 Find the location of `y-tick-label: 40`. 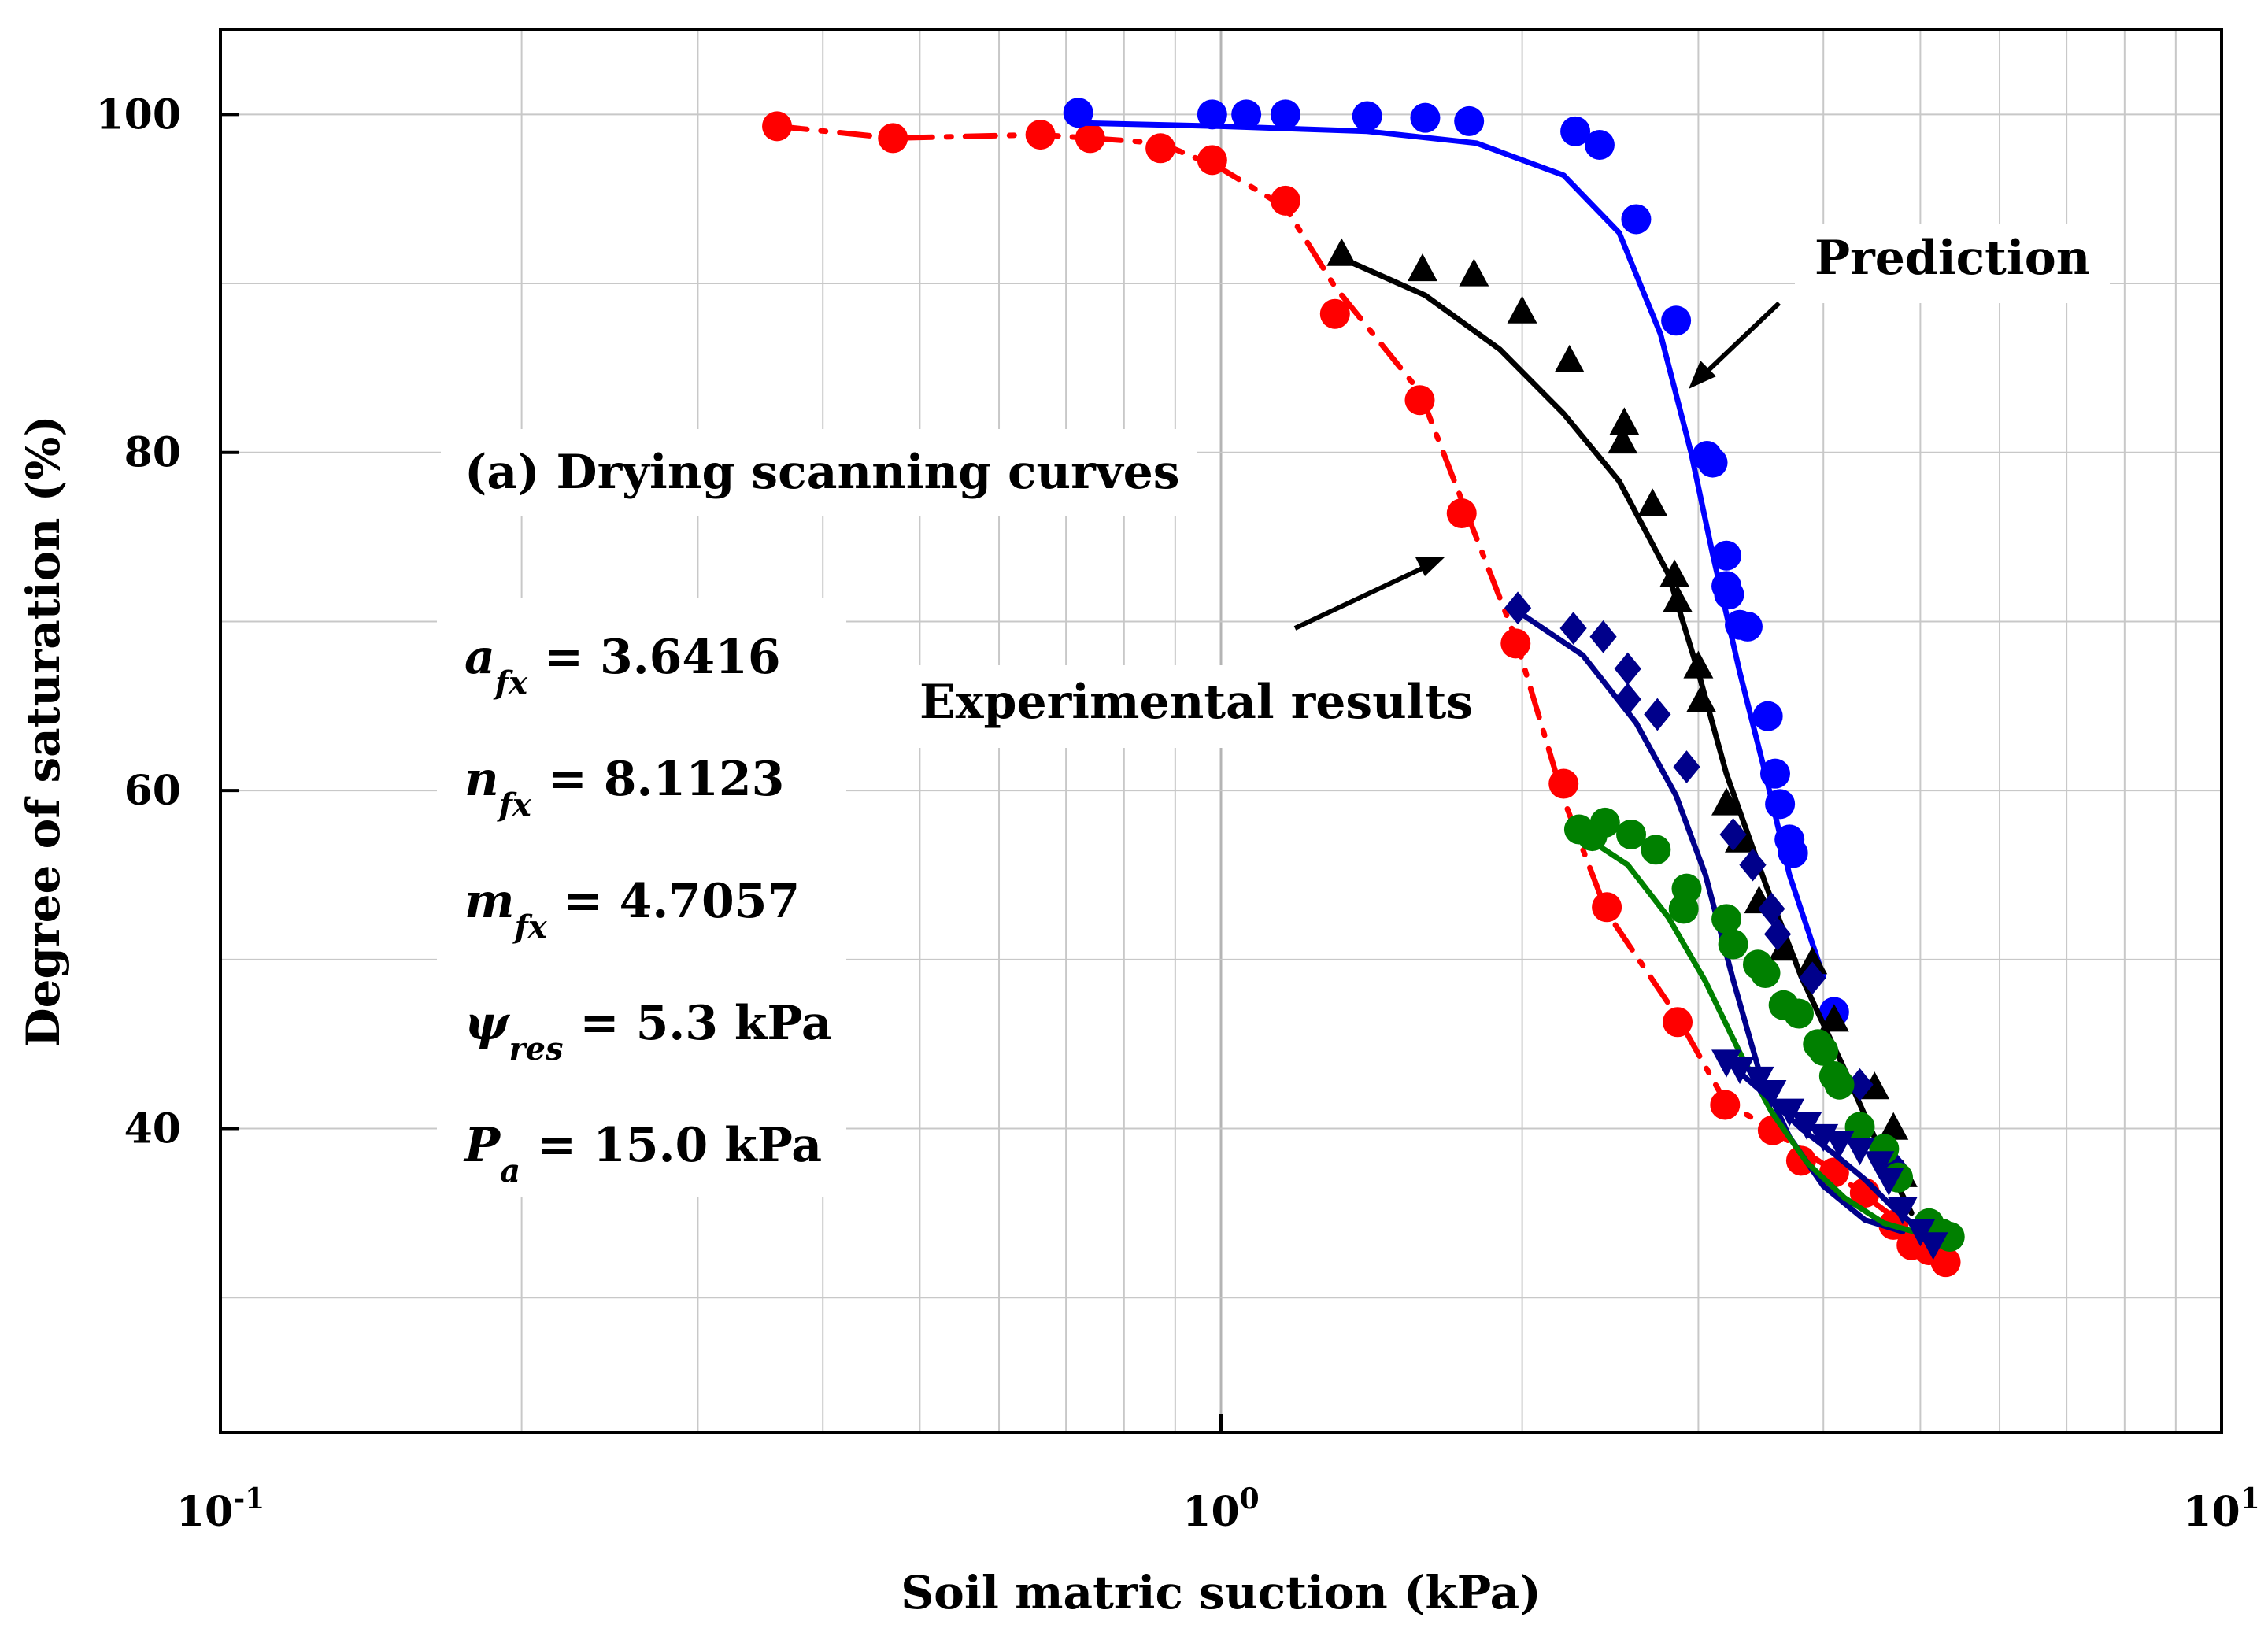

y-tick-label: 40 is located at coordinates (152, 1129).